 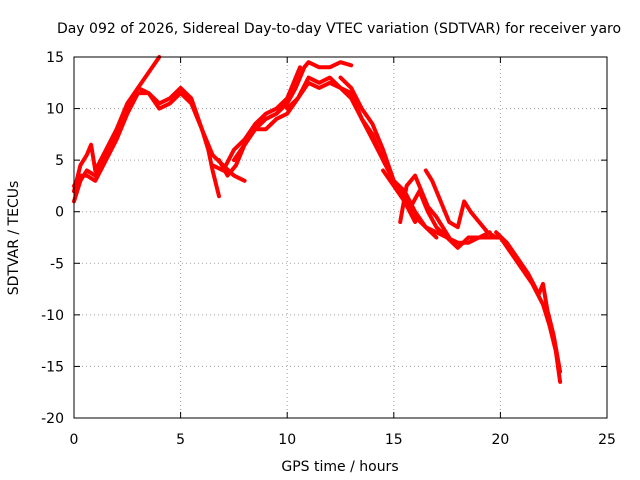 I want to click on x-tick-labels: 0 5 10 15 20 25, so click(x=343, y=440).